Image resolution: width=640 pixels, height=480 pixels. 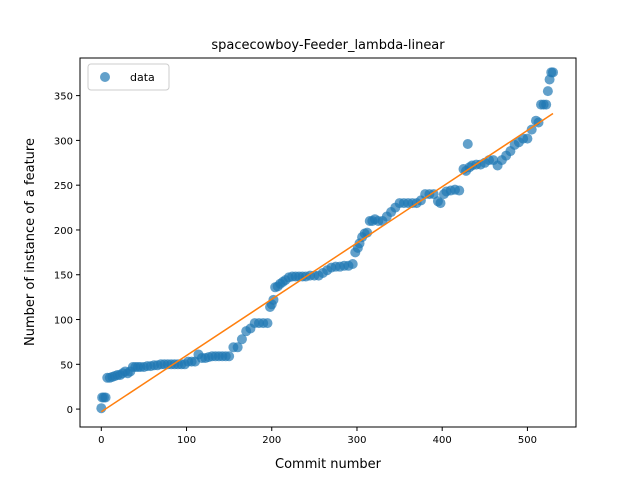 What do you see at coordinates (271, 440) in the screenshot?
I see `x-tick-label: 200` at bounding box center [271, 440].